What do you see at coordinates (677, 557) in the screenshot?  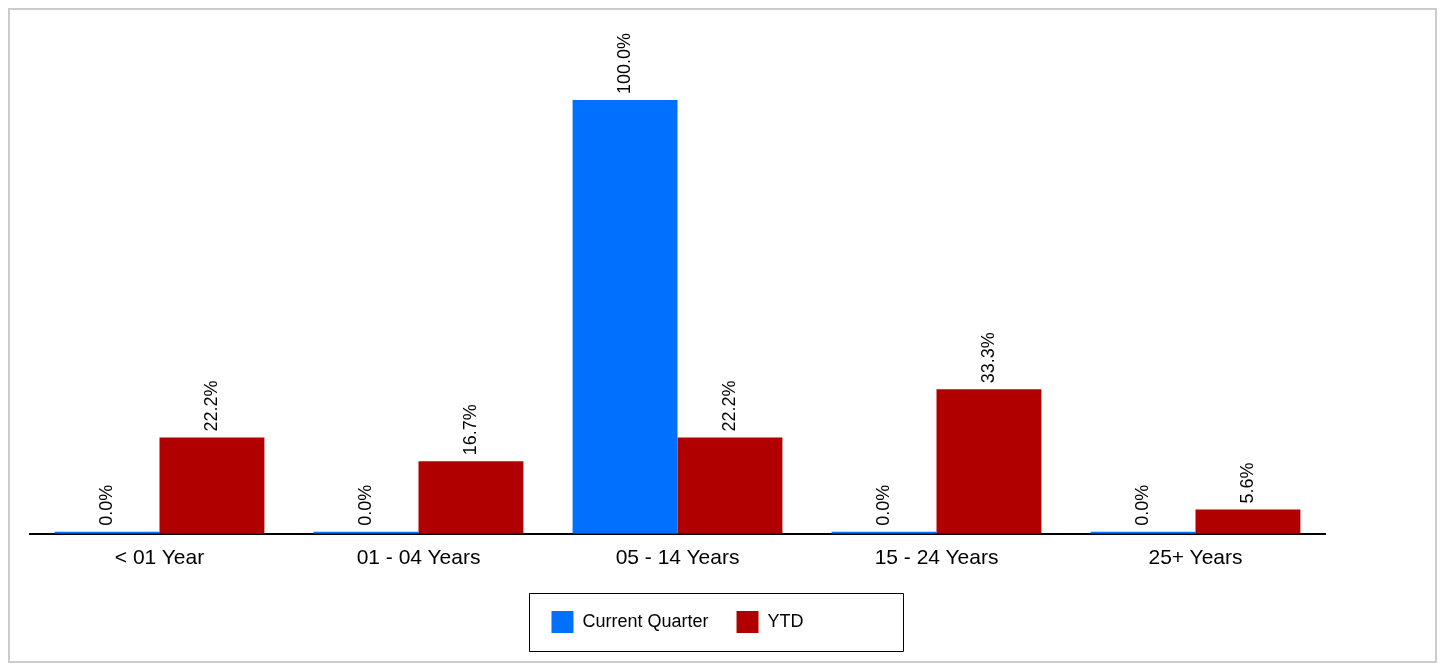 I see `x-tick-label: 05 - 14 Years` at bounding box center [677, 557].